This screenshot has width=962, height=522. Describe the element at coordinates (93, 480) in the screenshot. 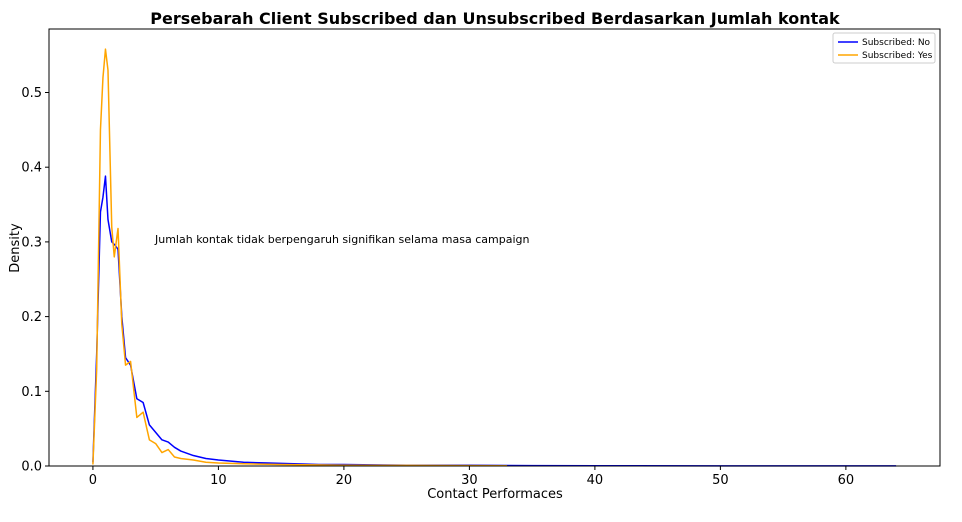

I see `x-tick-label: 0` at that location.